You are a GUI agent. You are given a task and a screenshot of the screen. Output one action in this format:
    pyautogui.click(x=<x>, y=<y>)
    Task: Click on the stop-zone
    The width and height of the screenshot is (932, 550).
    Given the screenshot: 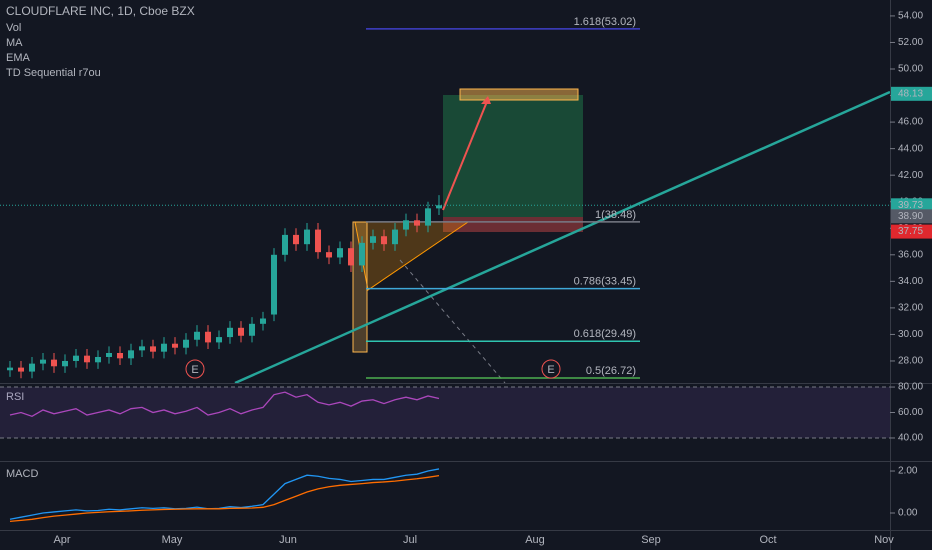 What is the action you would take?
    pyautogui.click(x=513, y=224)
    